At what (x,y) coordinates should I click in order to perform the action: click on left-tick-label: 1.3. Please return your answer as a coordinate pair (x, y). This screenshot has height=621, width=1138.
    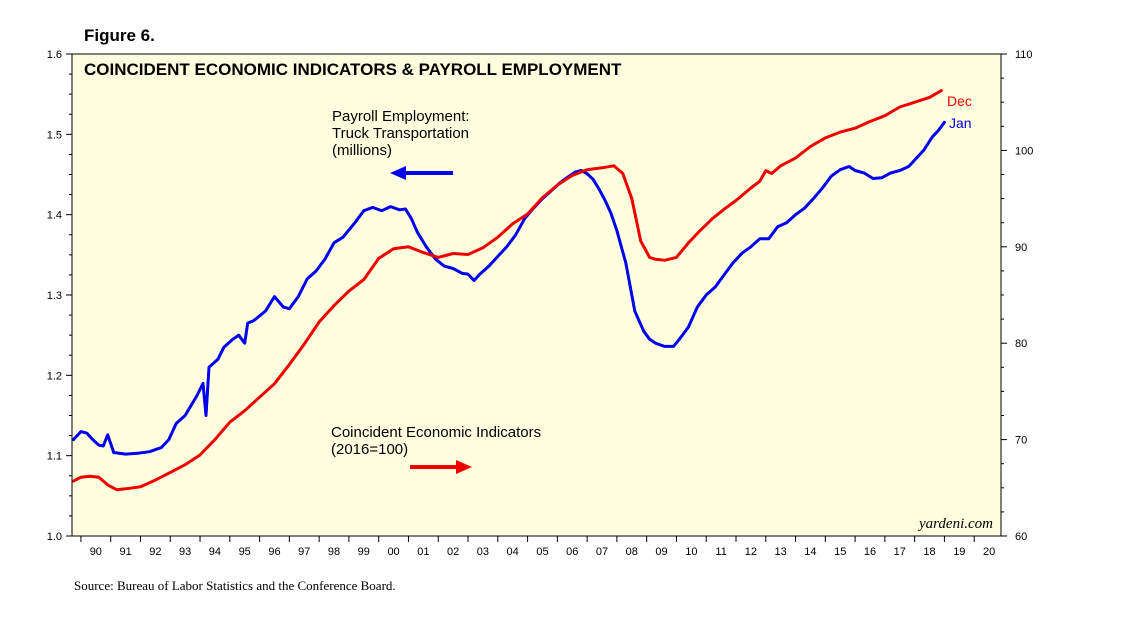
    Looking at the image, I should click on (54, 296).